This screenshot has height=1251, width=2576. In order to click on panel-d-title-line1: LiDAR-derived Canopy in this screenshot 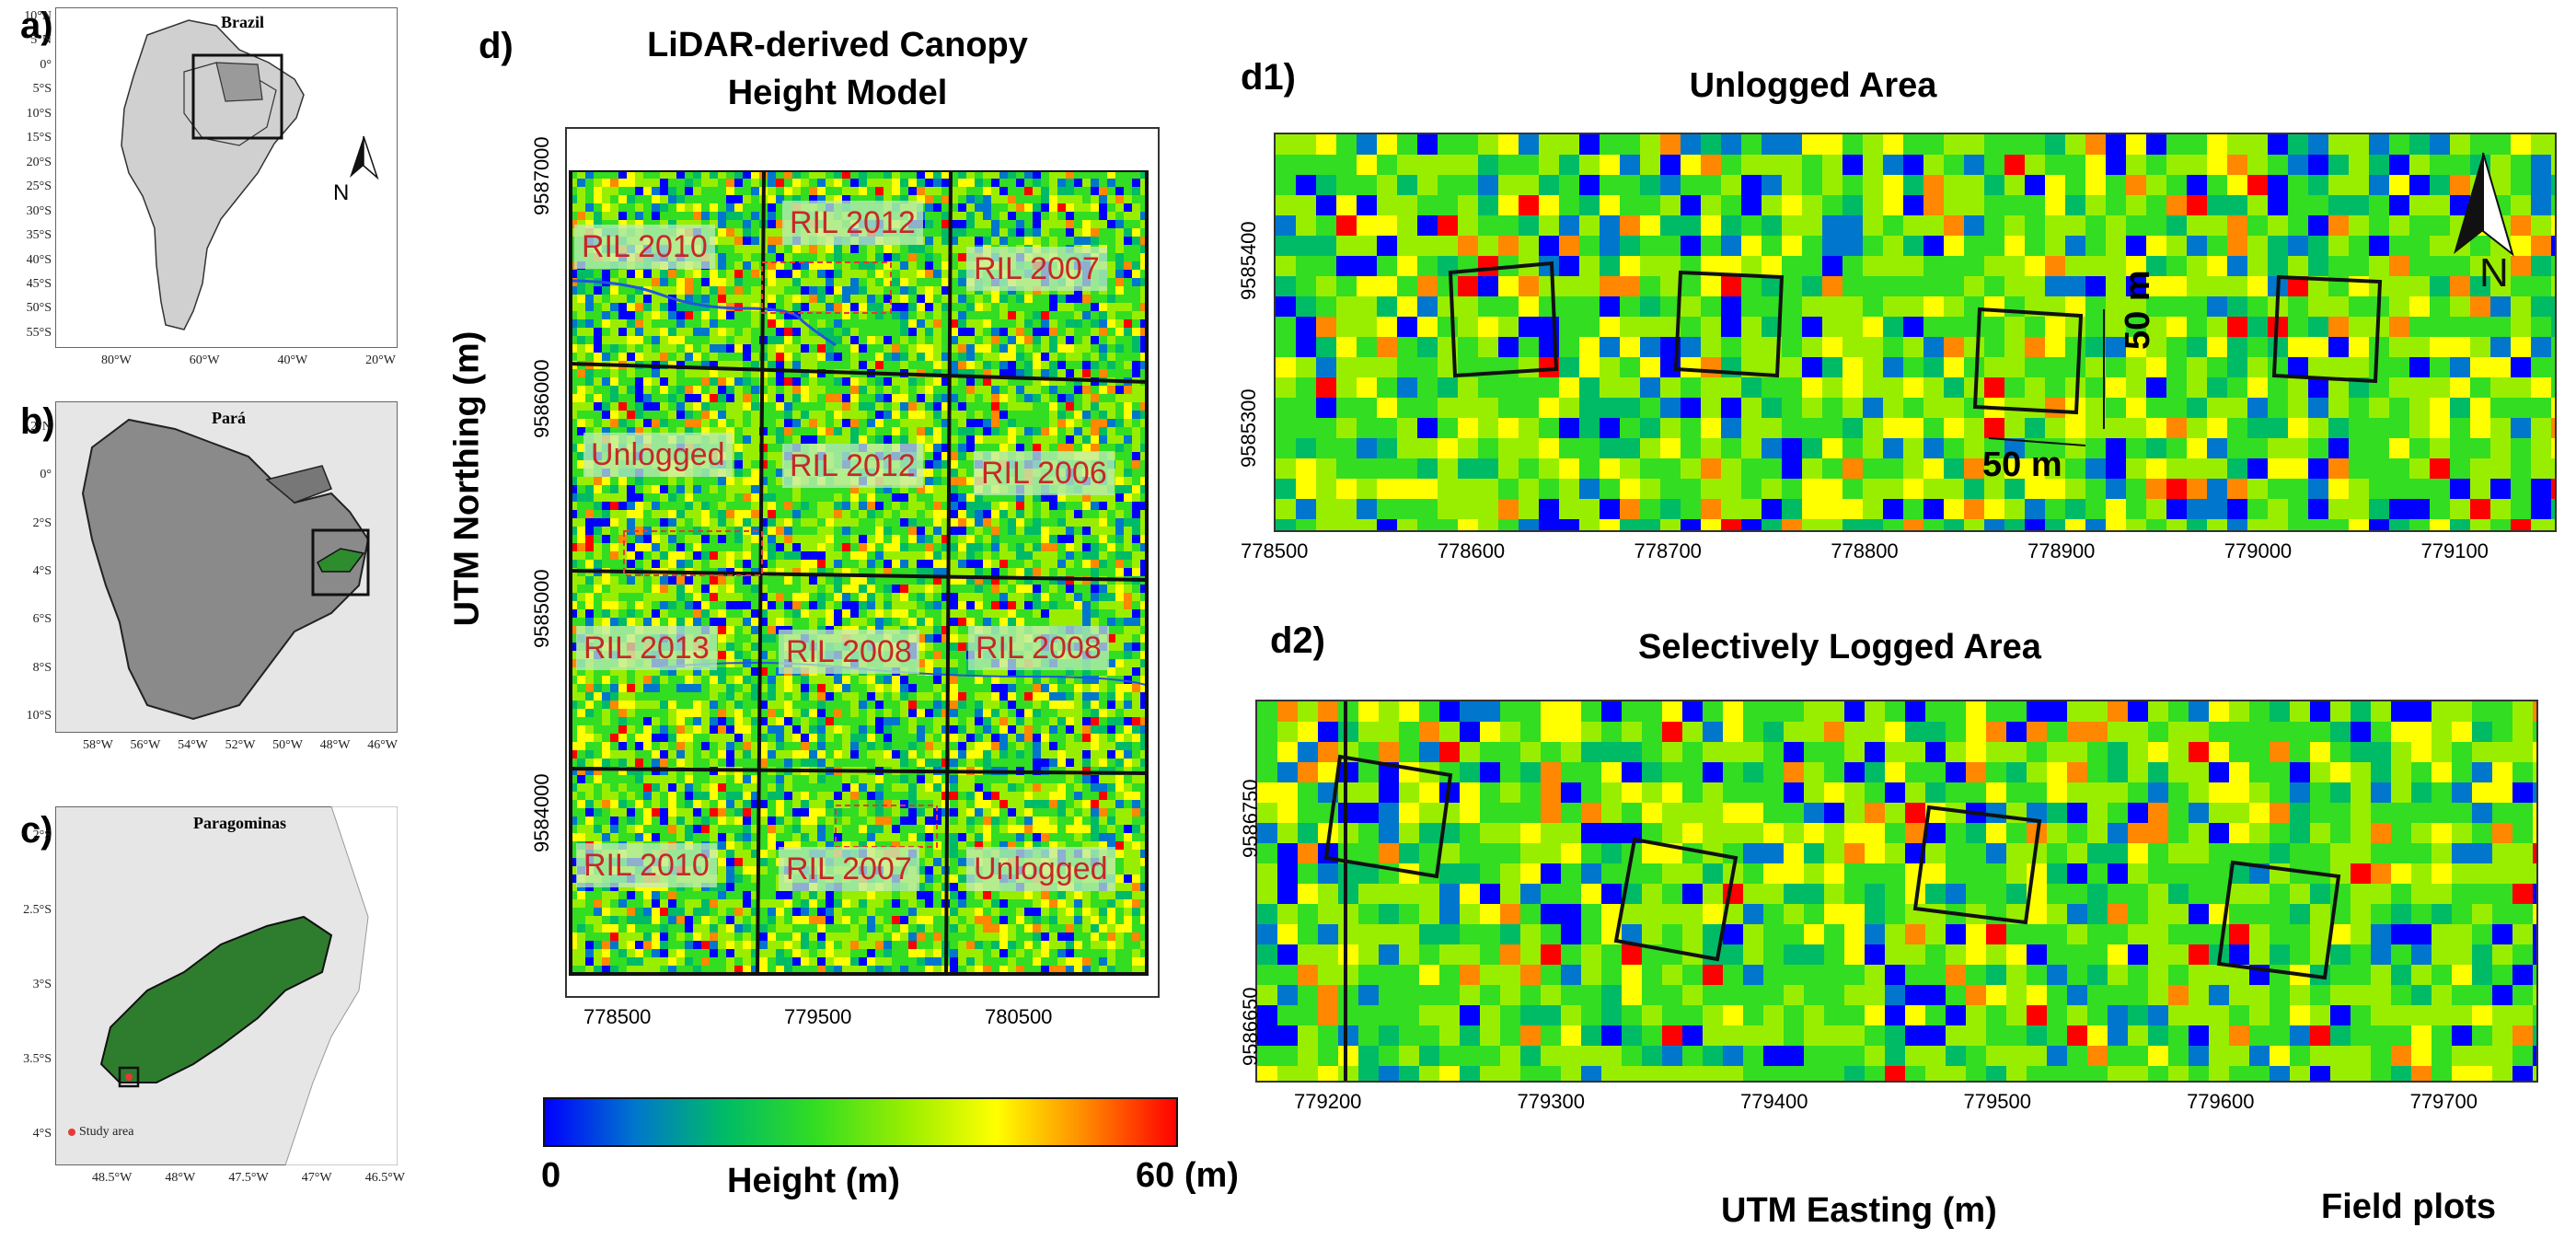, I will do `click(837, 45)`.